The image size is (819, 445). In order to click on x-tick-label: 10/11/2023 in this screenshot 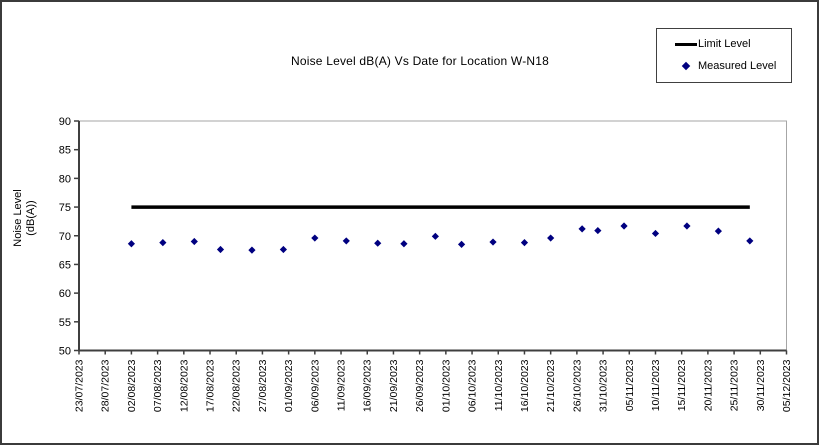, I will do `click(656, 385)`.